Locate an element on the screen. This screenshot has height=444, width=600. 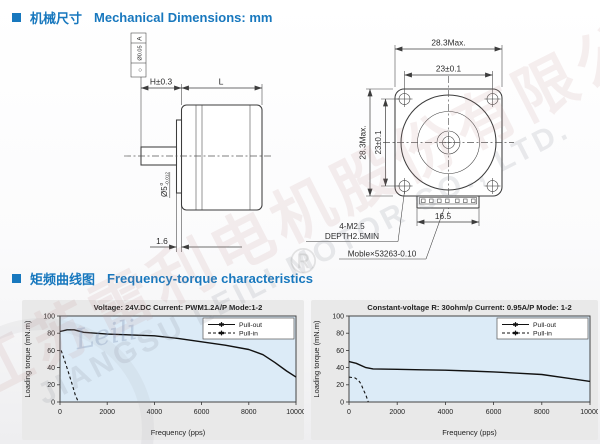
shaft-tol-upper: 0 is located at coordinates (162, 184).